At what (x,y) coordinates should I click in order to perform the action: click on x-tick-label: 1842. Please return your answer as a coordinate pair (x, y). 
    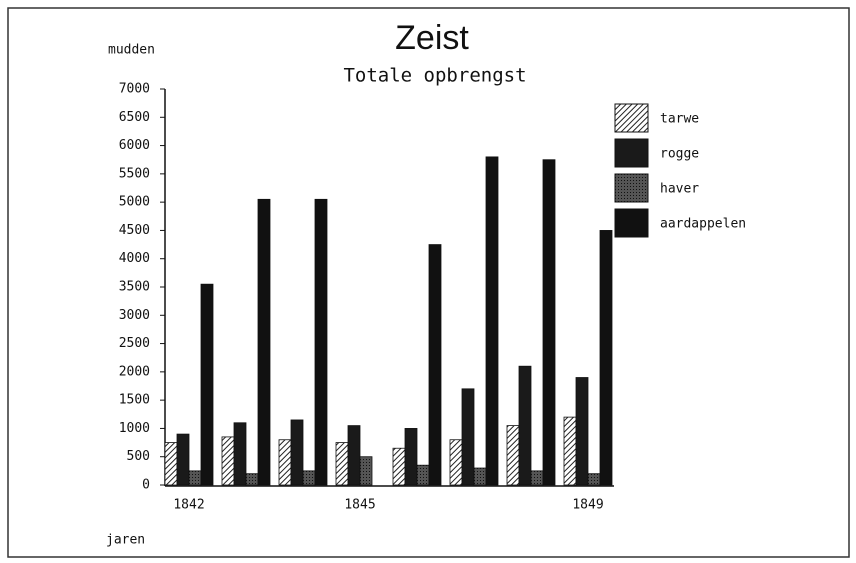
    Looking at the image, I should click on (188, 505).